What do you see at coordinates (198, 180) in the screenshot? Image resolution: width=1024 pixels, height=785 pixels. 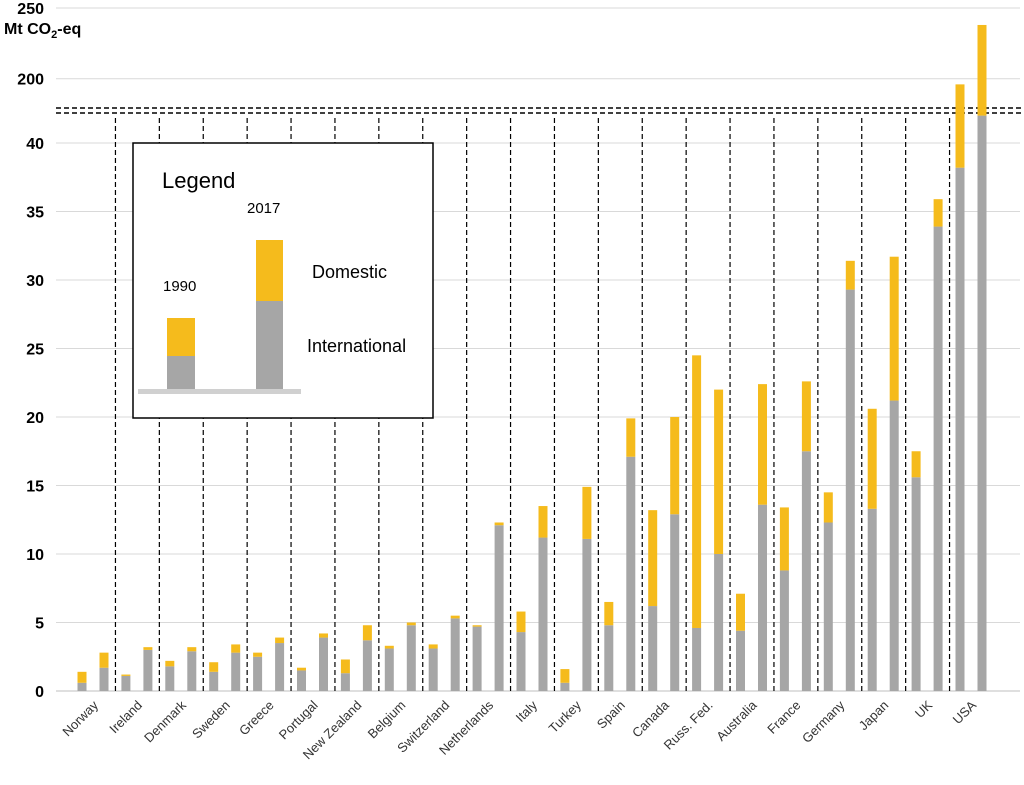 I see `legend-title: Legend` at bounding box center [198, 180].